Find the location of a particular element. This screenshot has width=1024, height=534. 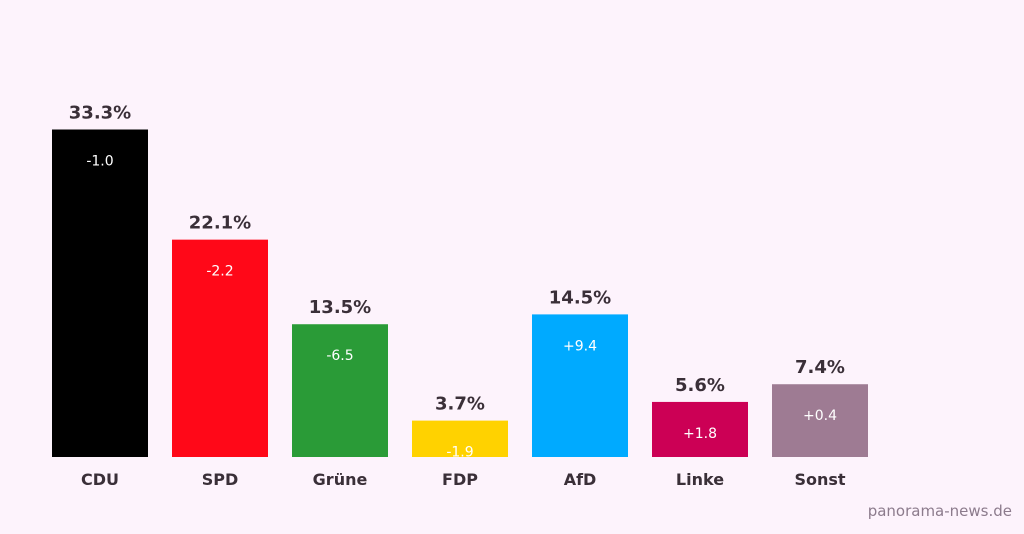

bar-sonst is located at coordinates (820, 420).